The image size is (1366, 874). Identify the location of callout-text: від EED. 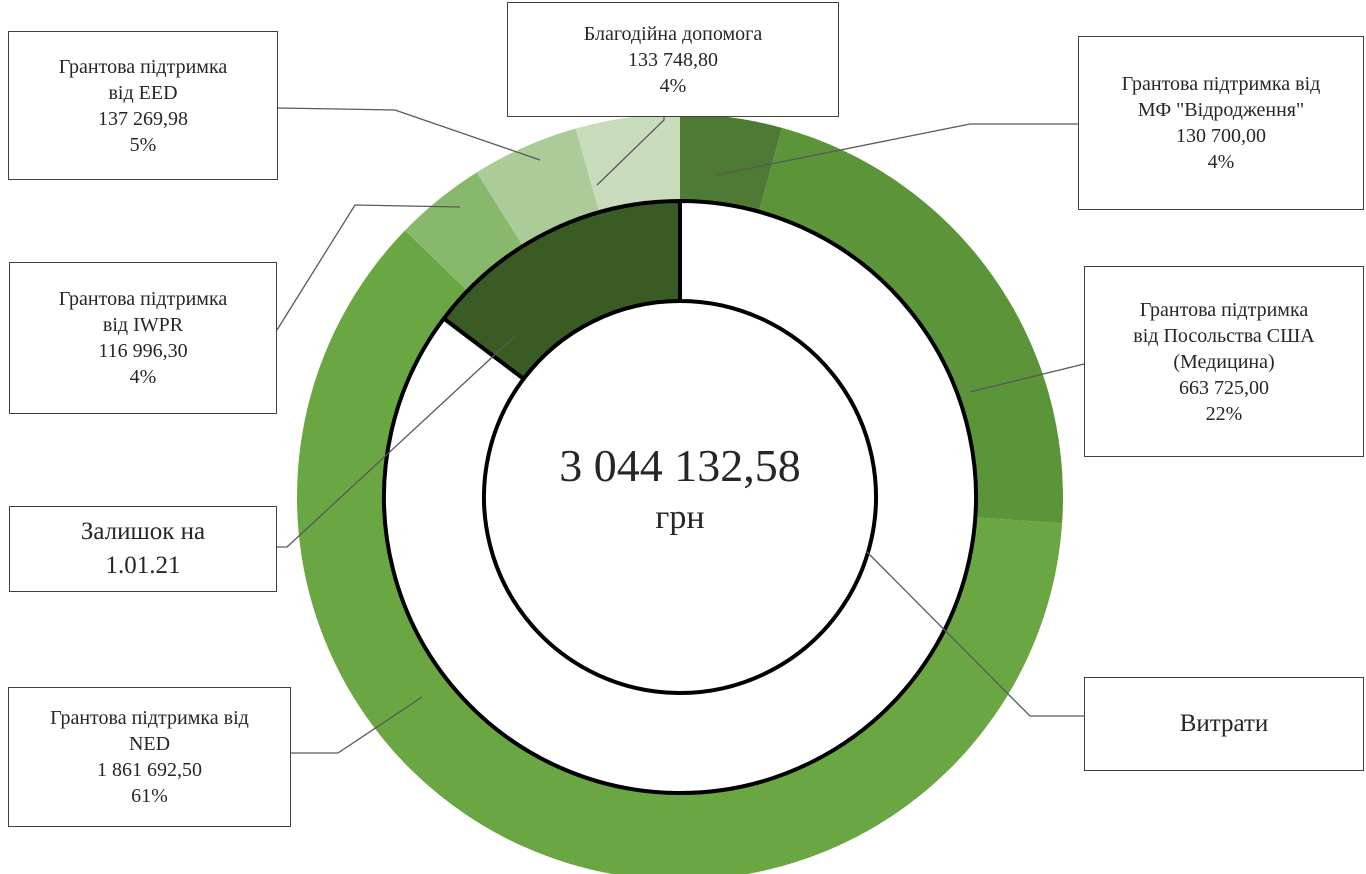
(143, 92).